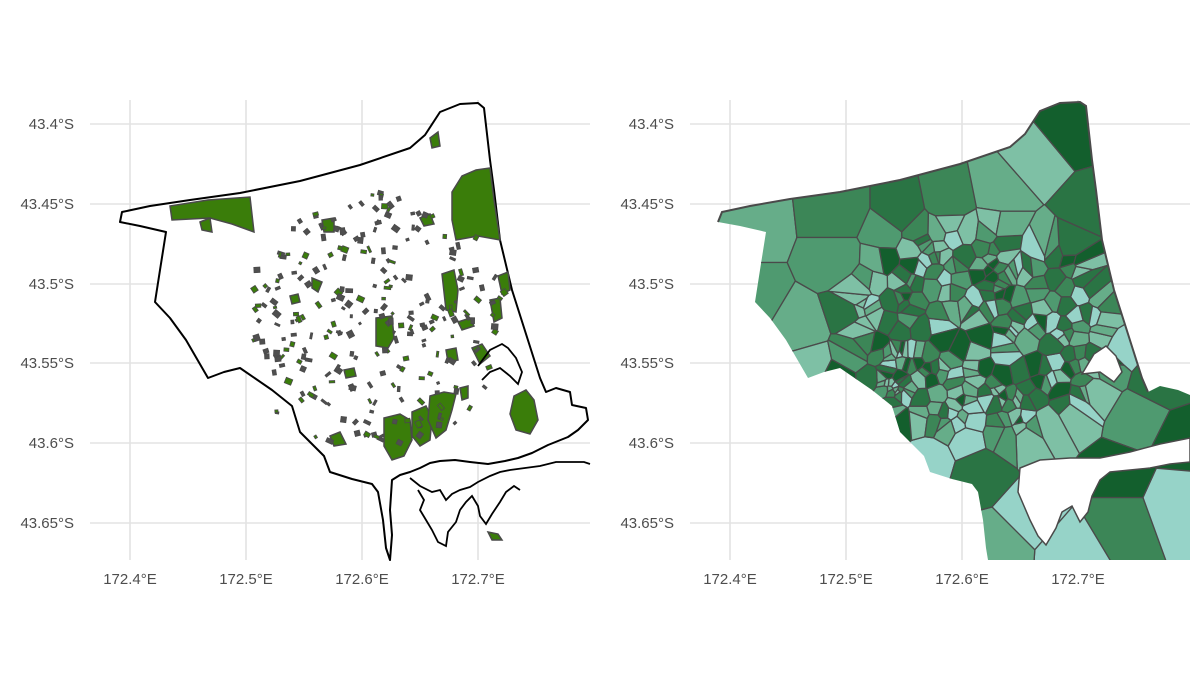 The height and width of the screenshot is (693, 1200). Describe the element at coordinates (1103, 492) in the screenshot. I see `harbour-water` at that location.